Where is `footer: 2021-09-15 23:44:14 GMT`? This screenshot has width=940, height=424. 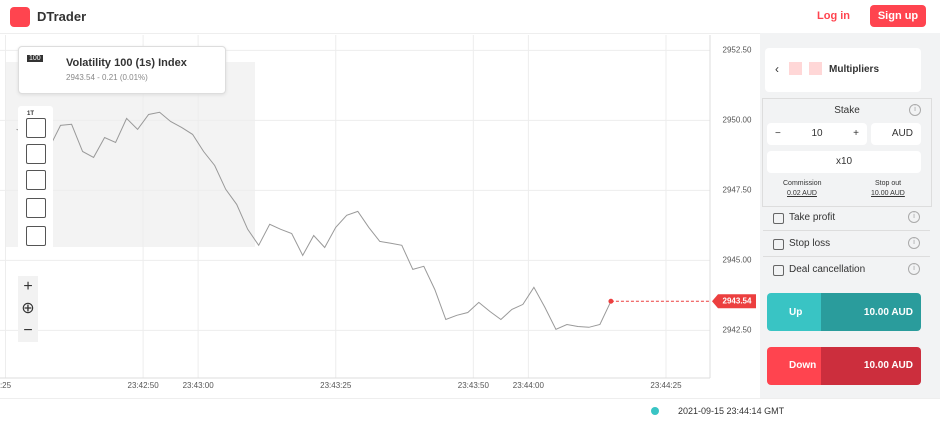 footer: 2021-09-15 23:44:14 GMT is located at coordinates (470, 411).